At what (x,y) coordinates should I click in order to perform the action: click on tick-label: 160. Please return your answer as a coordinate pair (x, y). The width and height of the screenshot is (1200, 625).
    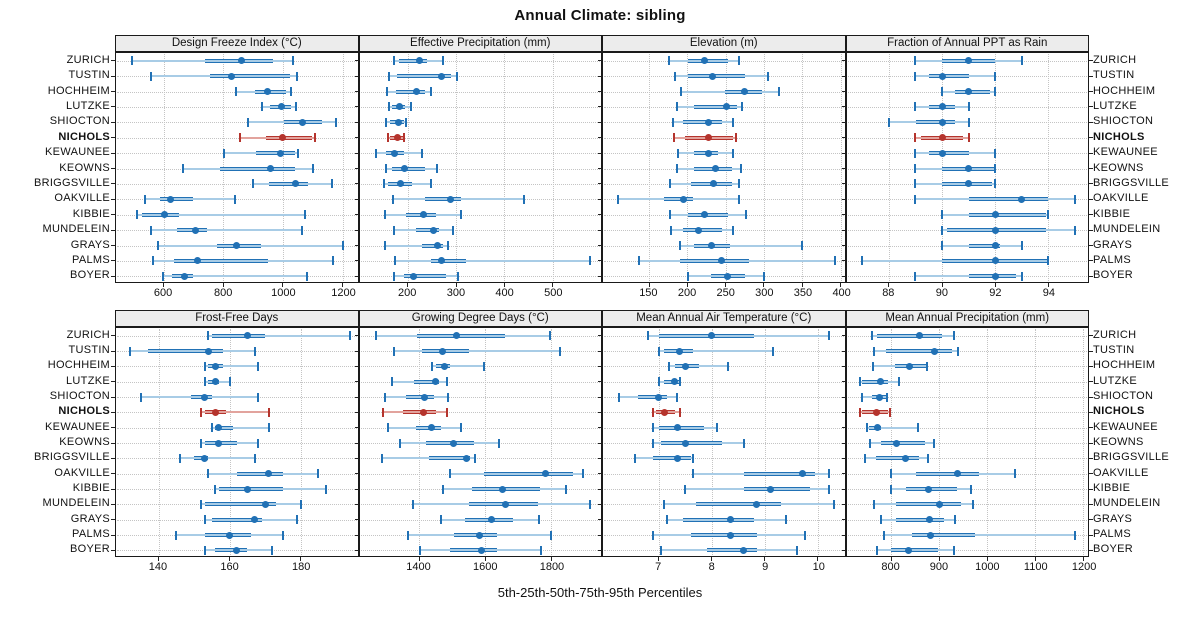
    Looking at the image, I should click on (229, 567).